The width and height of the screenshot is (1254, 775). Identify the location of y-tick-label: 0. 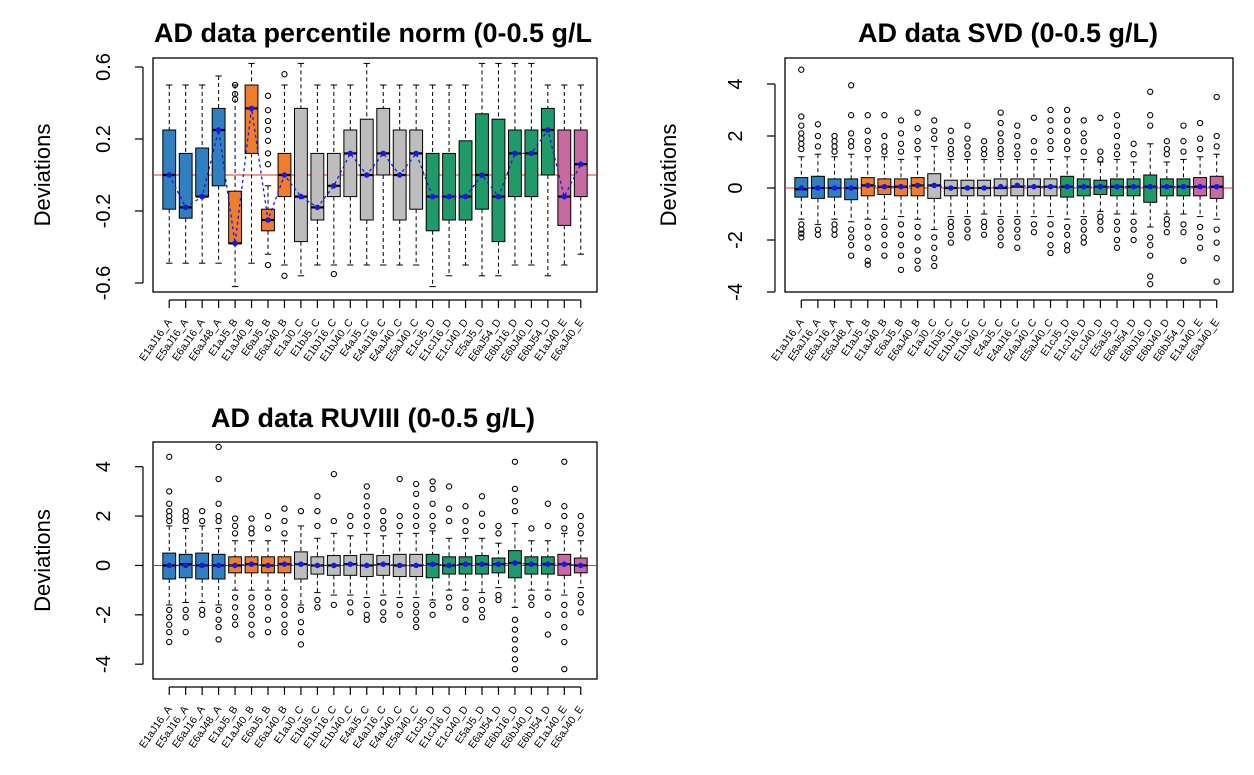
(104, 565).